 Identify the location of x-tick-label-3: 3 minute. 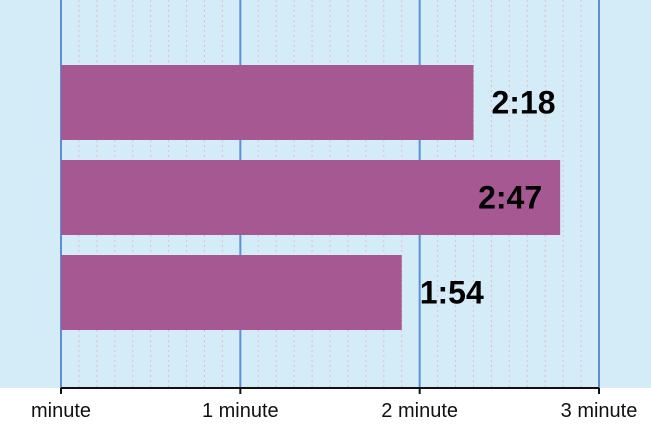
(599, 411).